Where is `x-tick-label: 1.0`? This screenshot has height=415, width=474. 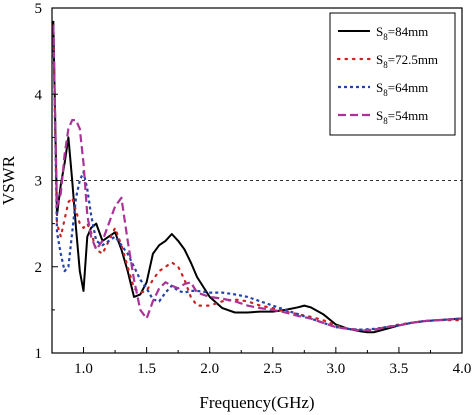
x-tick-label: 1.0 is located at coordinates (83, 369).